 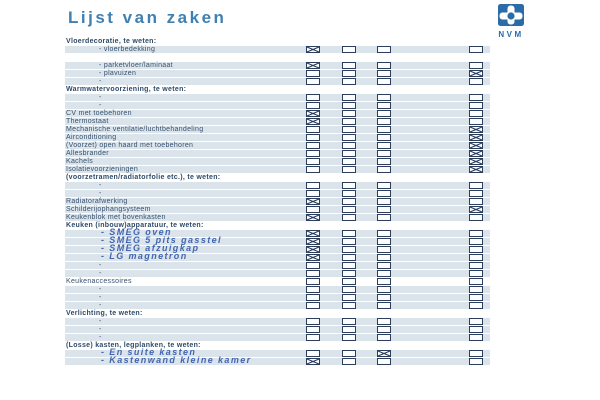 I want to click on checklist-row: Verlichting, te weten:, so click(x=277, y=313).